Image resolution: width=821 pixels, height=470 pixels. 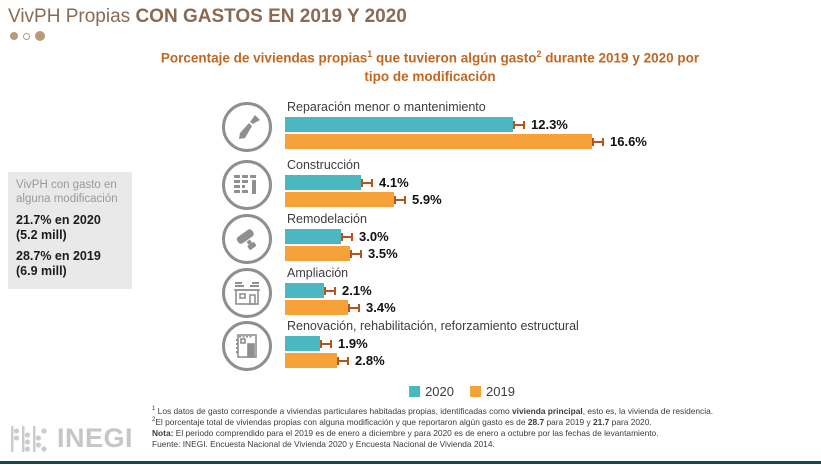 I want to click on house-extension-icon, so click(x=247, y=293).